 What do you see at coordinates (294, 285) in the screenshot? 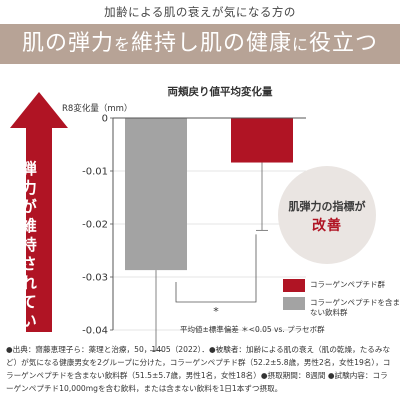
I see `legend-swatch-collagen` at bounding box center [294, 285].